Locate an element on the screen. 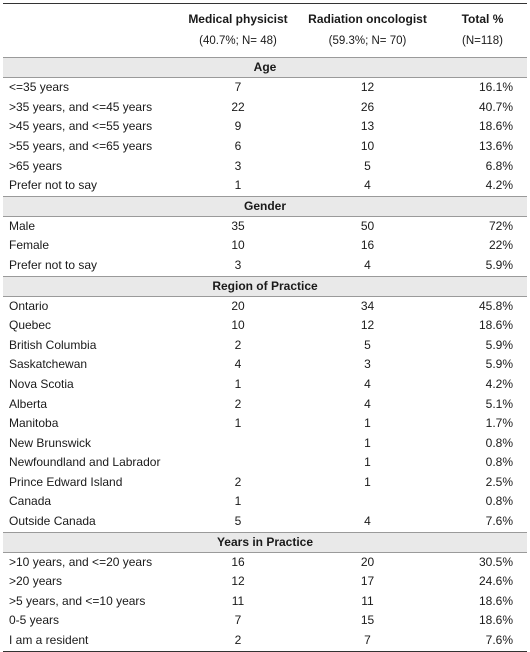  table-row: Saskatchewan 4 3 5.9% is located at coordinates (265, 365).